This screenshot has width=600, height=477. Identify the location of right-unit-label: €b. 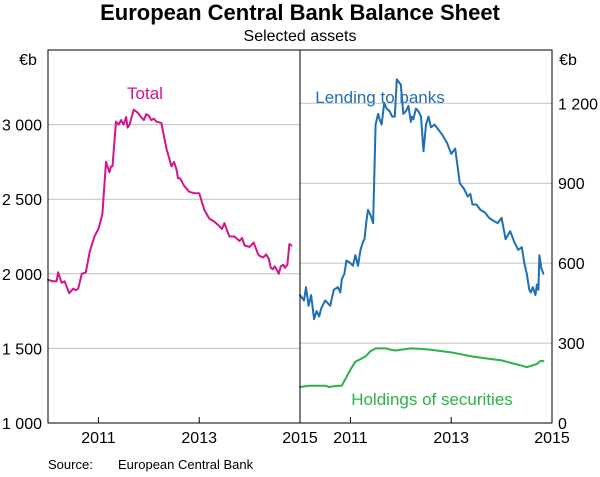
(568, 60).